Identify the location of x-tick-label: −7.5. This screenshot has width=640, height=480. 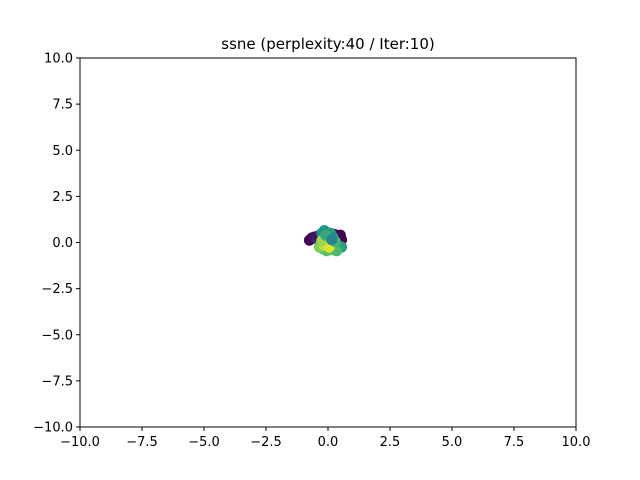
(142, 442).